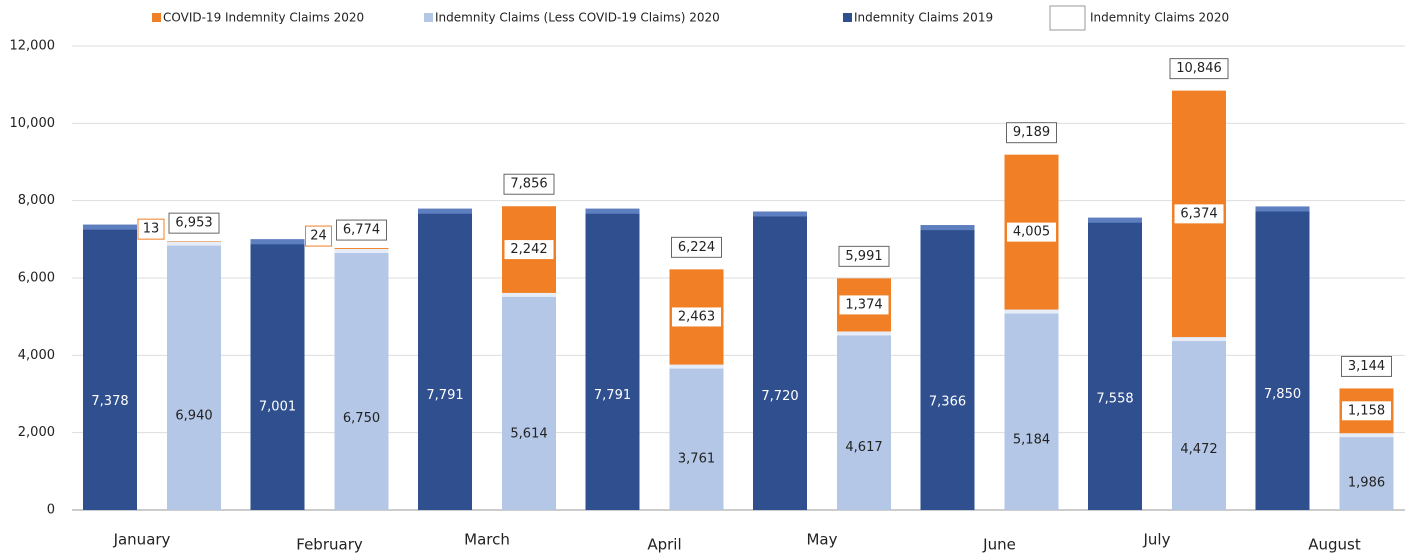 Image resolution: width=1413 pixels, height=557 pixels. What do you see at coordinates (1159, 18) in the screenshot?
I see `legend-label: Indemnity Claims 2020` at bounding box center [1159, 18].